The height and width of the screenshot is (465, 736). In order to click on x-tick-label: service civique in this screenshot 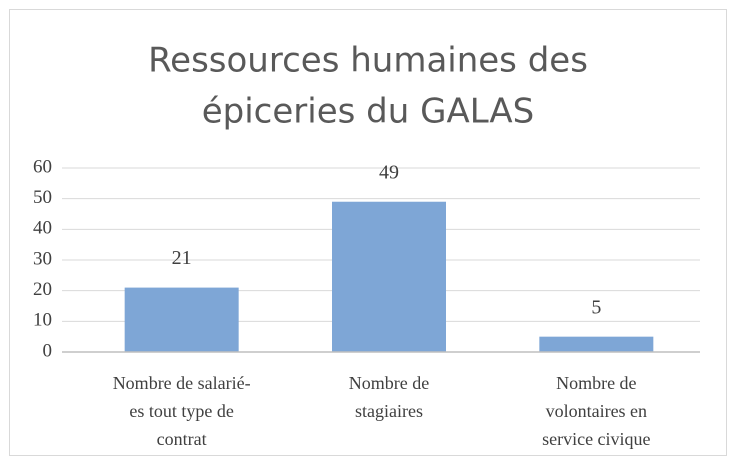, I will do `click(596, 439)`.